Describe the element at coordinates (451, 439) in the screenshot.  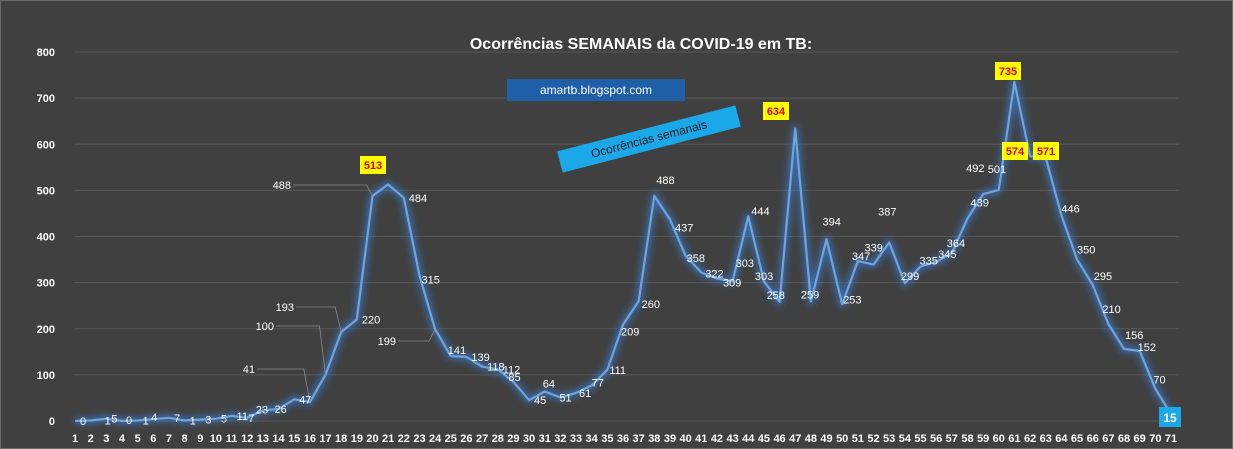
I see `x-tick-label: 25` at that location.